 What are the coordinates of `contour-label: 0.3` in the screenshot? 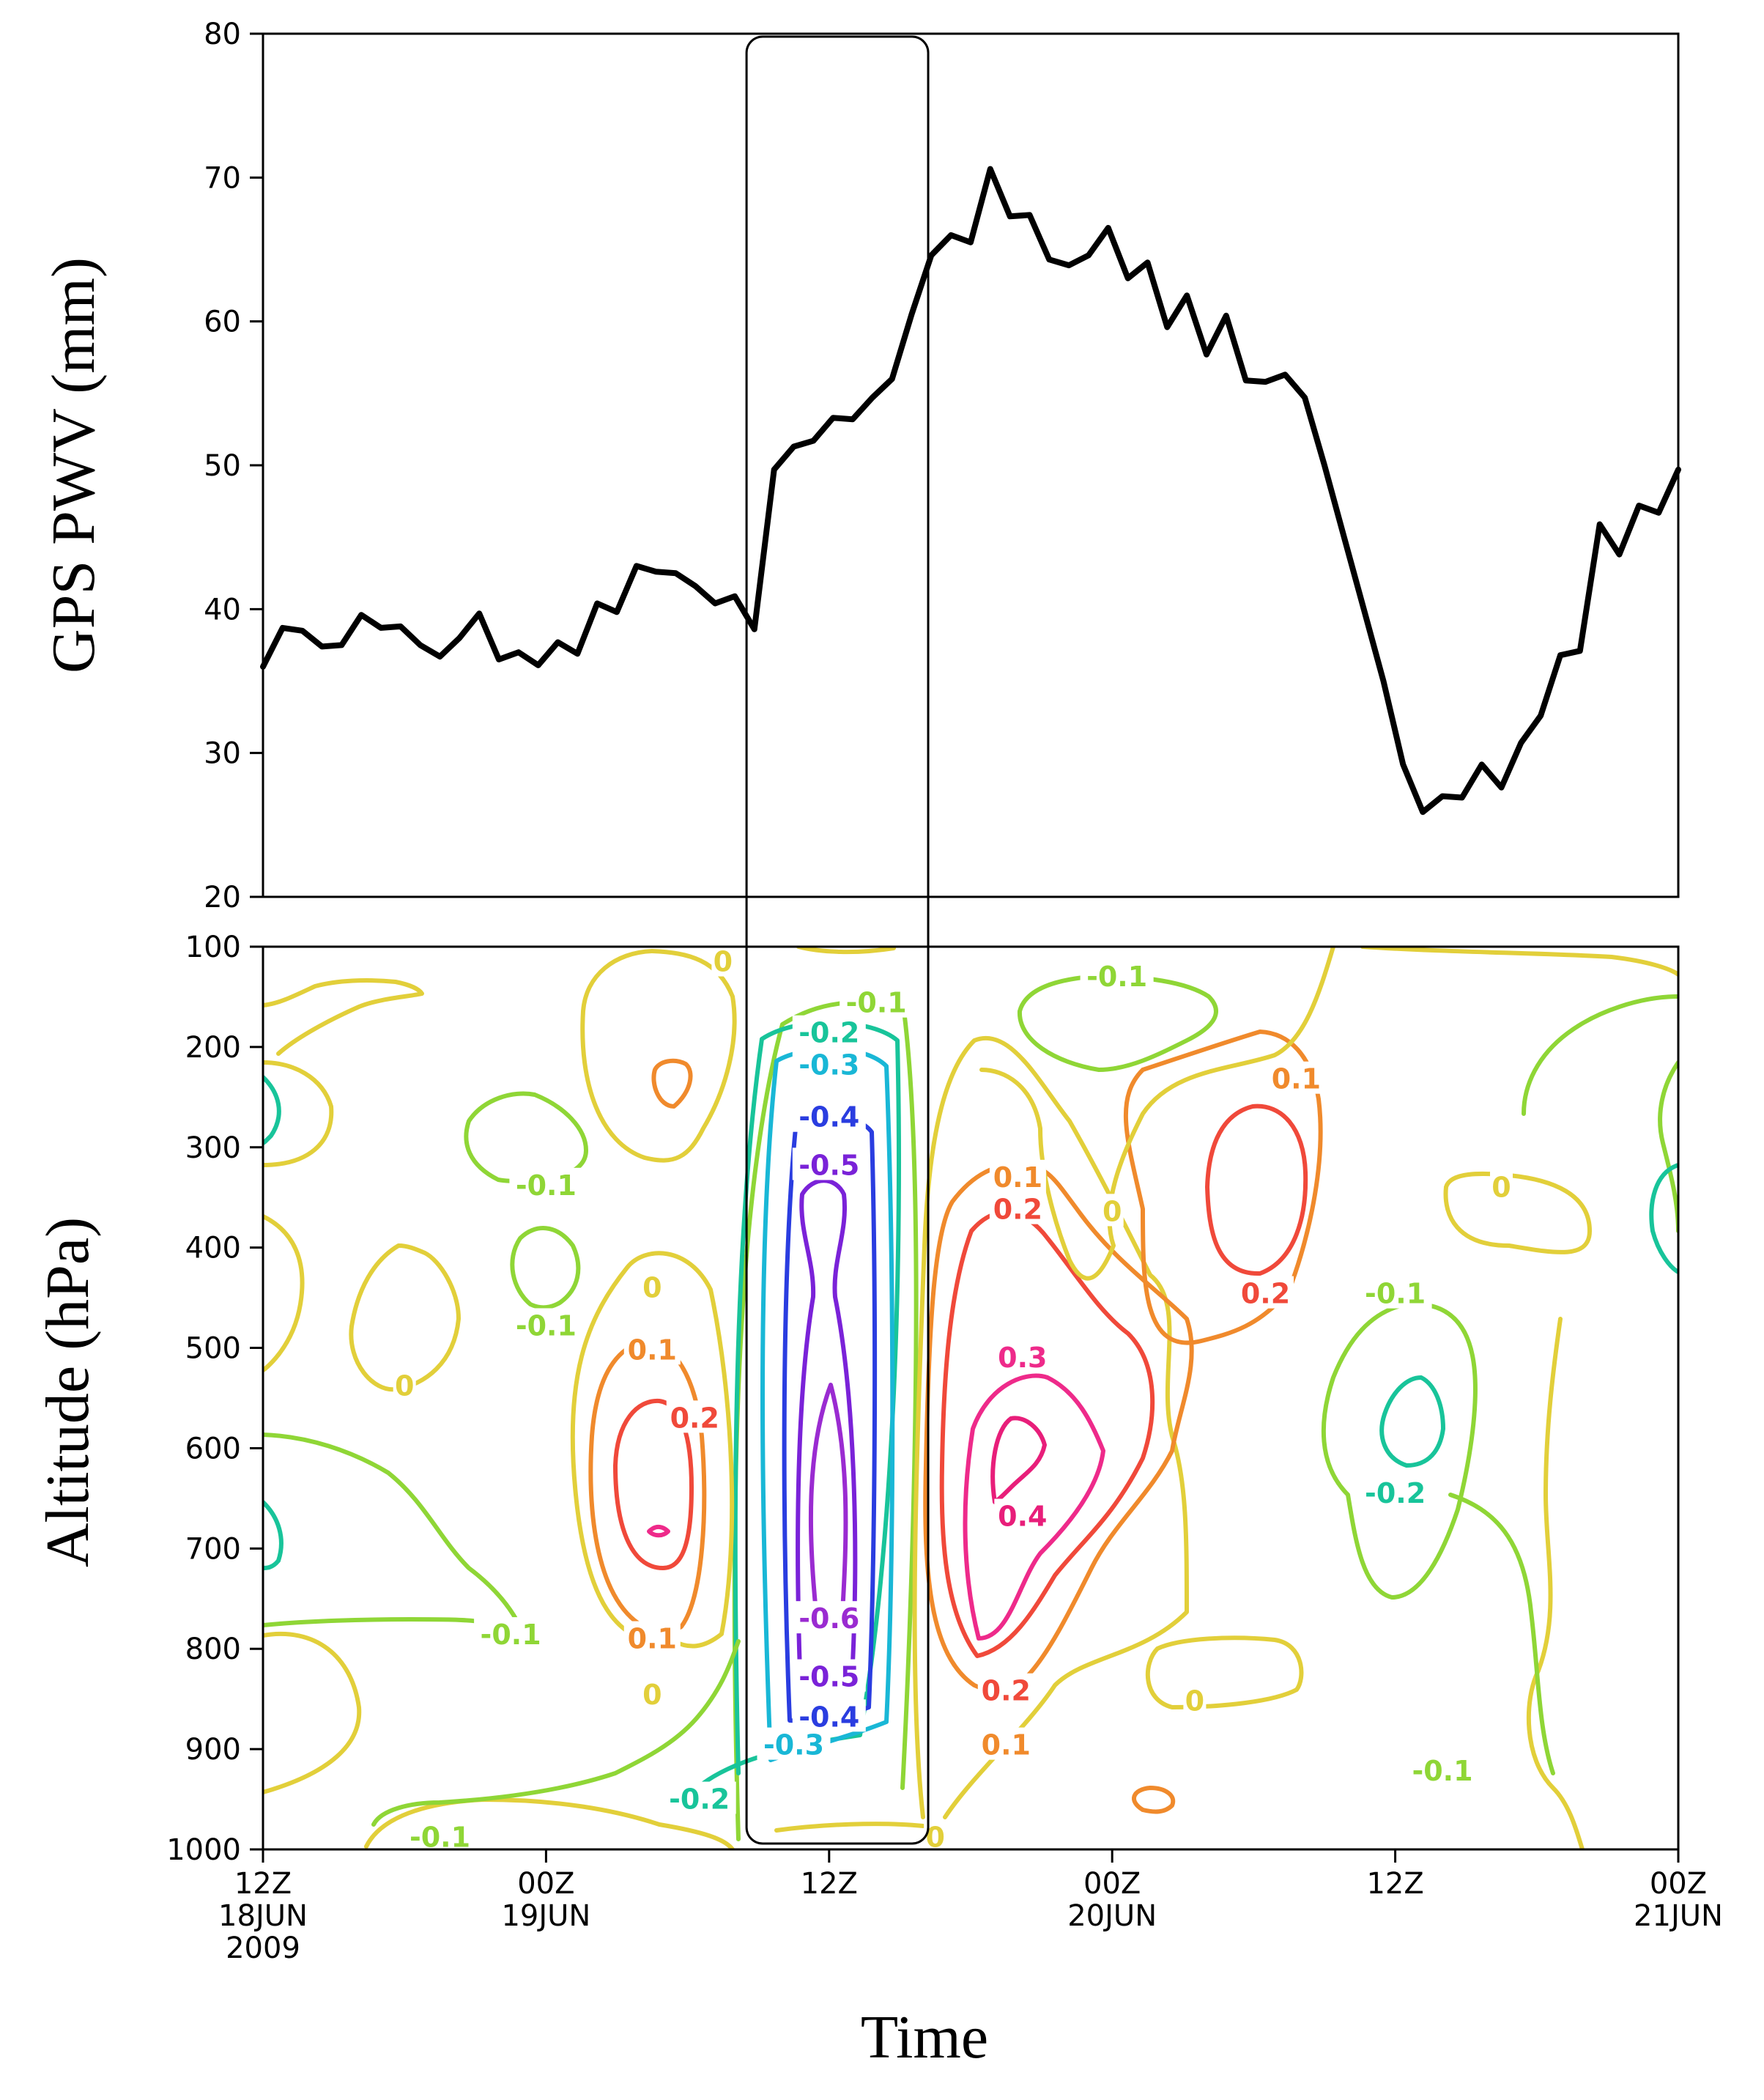 It's located at (1022, 1358).